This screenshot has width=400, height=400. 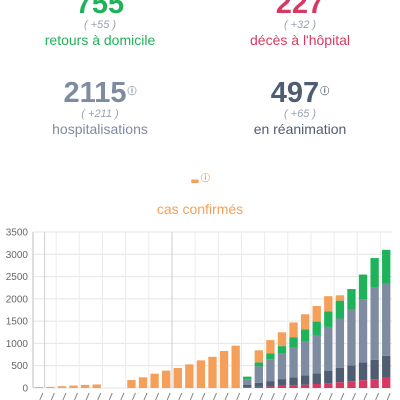 What do you see at coordinates (300, 24) in the screenshot?
I see `stat-hospital-deaths: 227 ( +32 ) décès à l'hôpital` at bounding box center [300, 24].